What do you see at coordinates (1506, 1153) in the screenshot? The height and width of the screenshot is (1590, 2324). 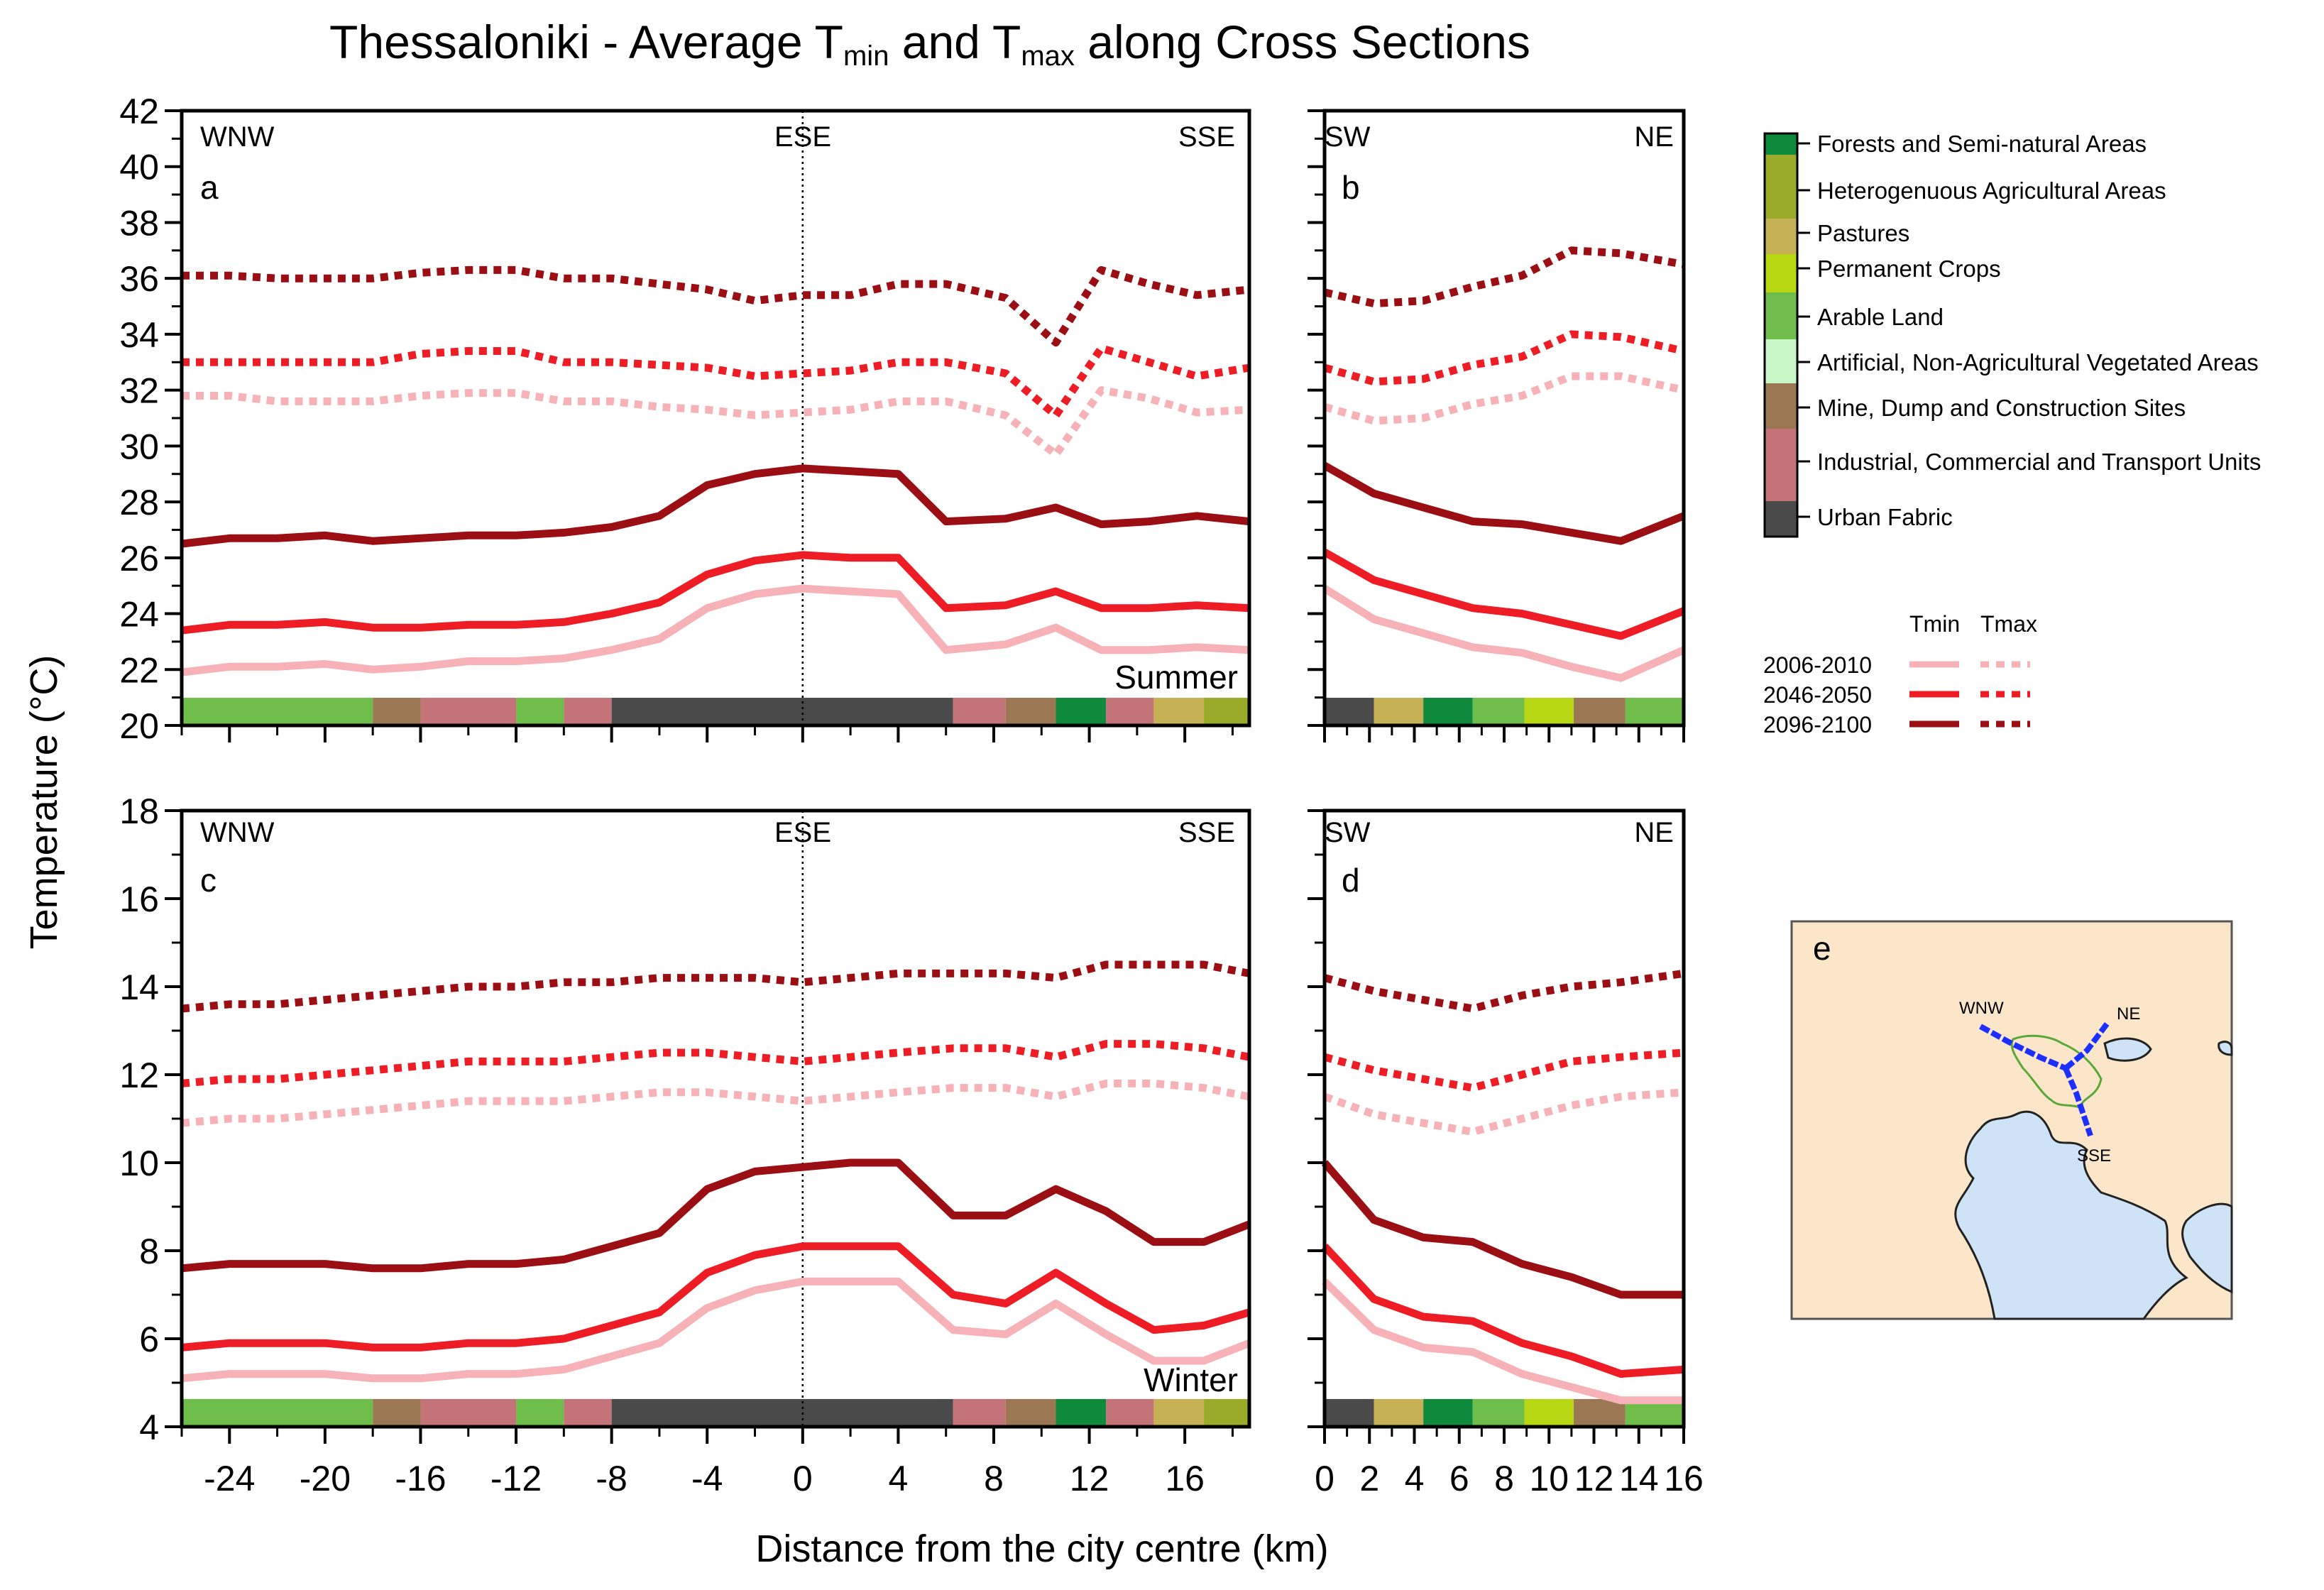 I see `panel-d-winter-sw-ne: 0 2 4 6 8 10 12 14 16 d SW NE` at bounding box center [1506, 1153].